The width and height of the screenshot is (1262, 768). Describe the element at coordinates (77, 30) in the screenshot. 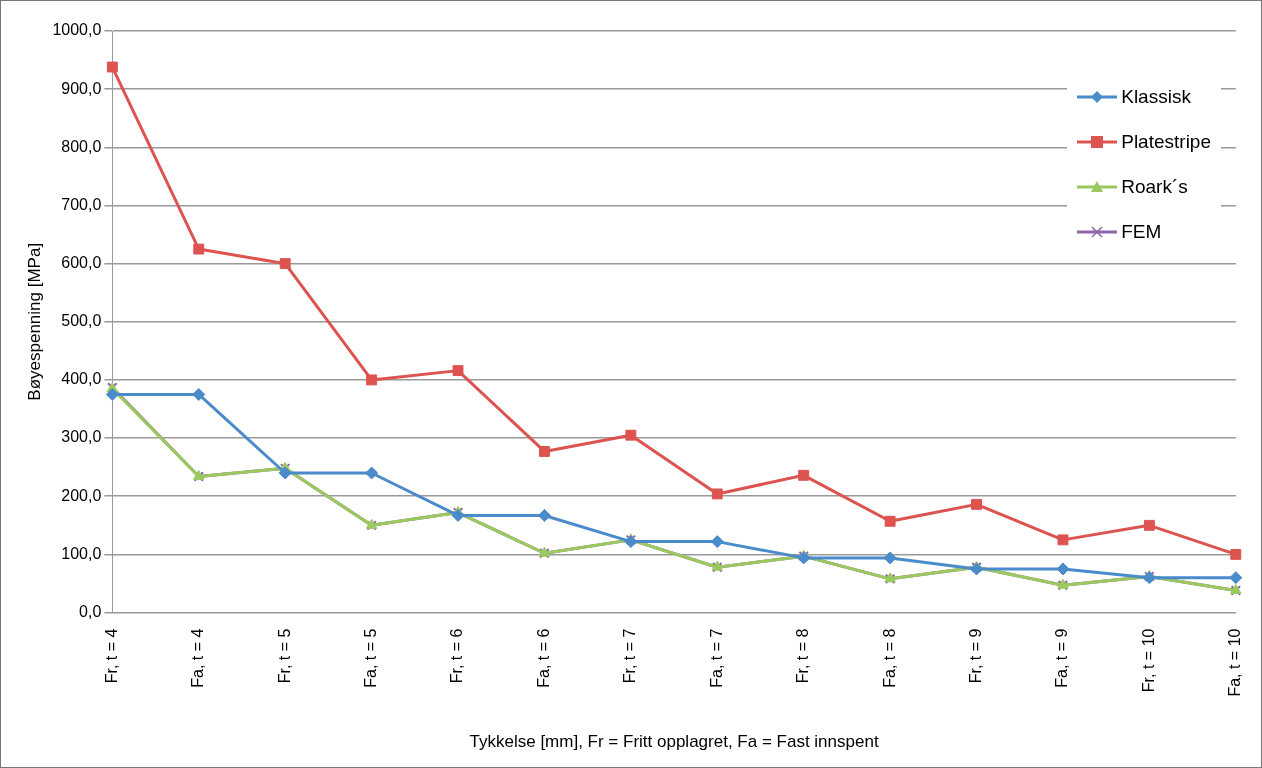

I see `y-tick-label: 1000,0` at that location.